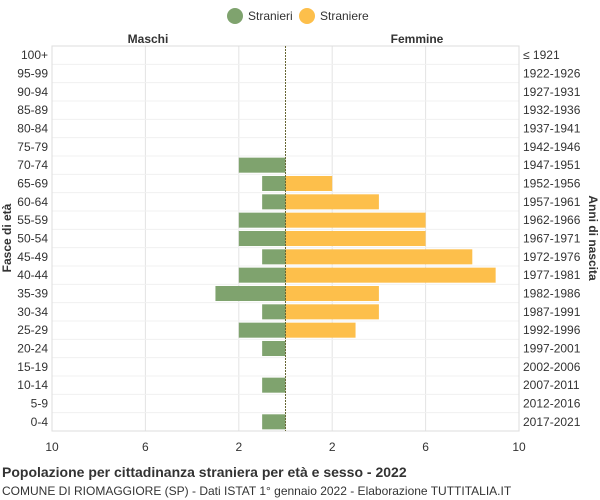 This screenshot has width=600, height=500. I want to click on x-tick-5: 10, so click(519, 447).